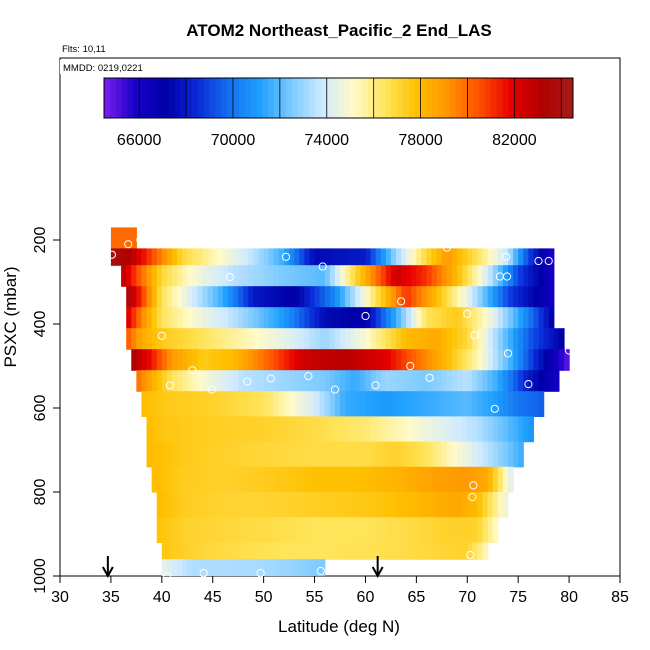 Image resolution: width=650 pixels, height=650 pixels. I want to click on x-tick-label: 65, so click(416, 597).